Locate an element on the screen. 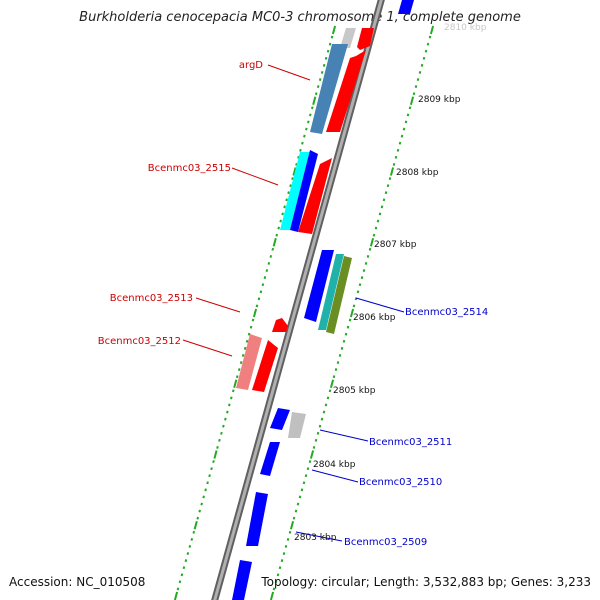 This screenshot has width=600, height=600. label-Bcenmc03_2514: Bcenmc03_2514 is located at coordinates (446, 312).